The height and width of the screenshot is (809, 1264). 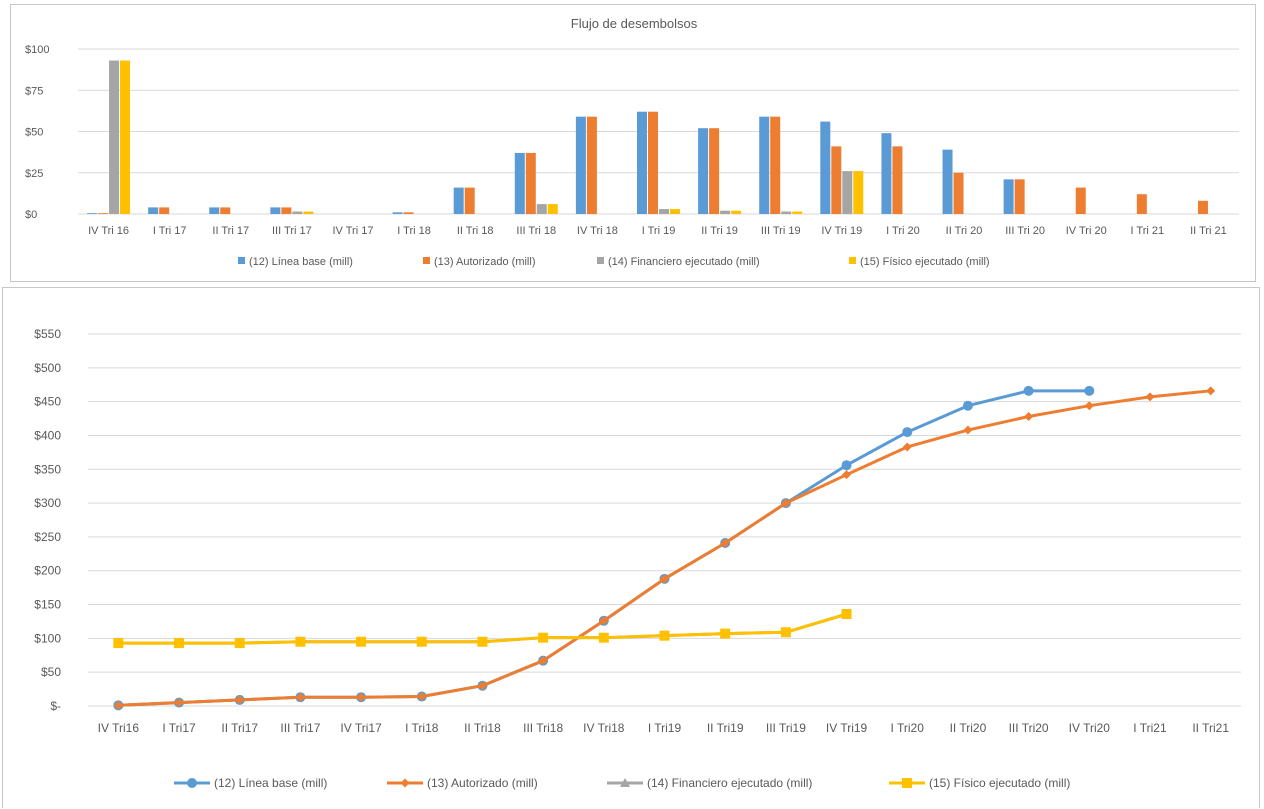 I want to click on y-tick-label: $150, so click(x=47, y=605).